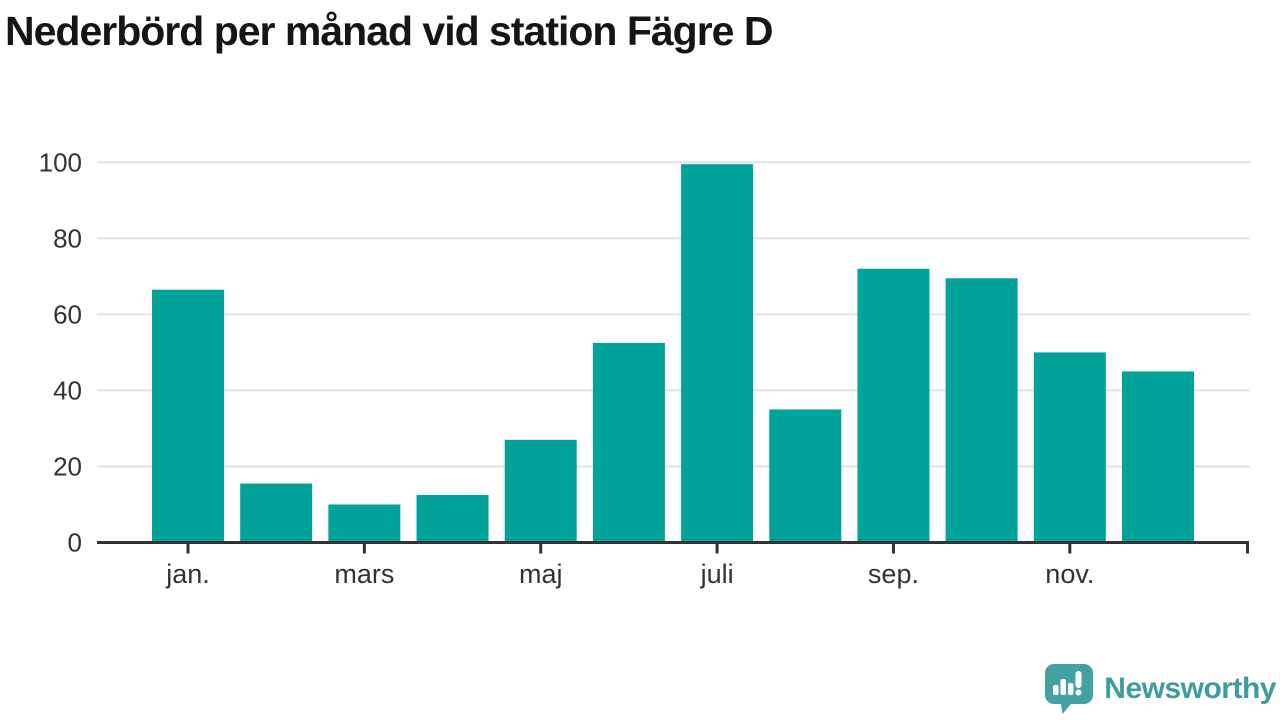 This screenshot has width=1280, height=720. I want to click on x-tick-label: jan., so click(187, 574).